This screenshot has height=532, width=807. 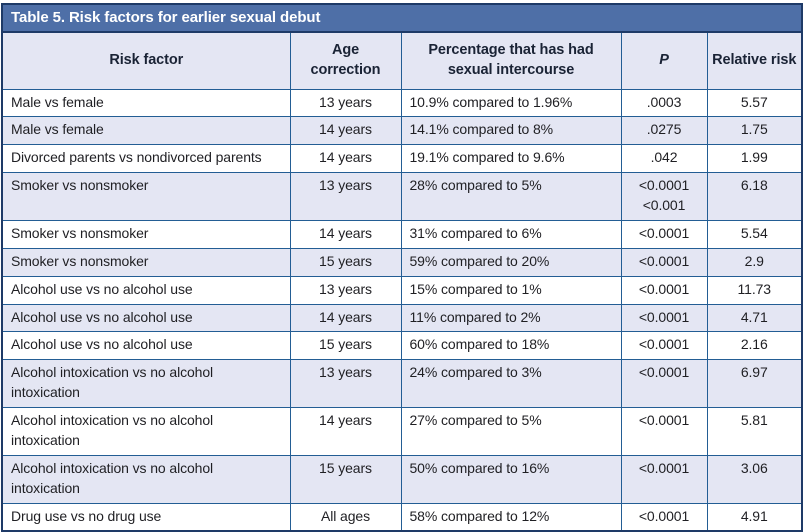 What do you see at coordinates (511, 290) in the screenshot?
I see `cell-percentage: 15% compared to 1%` at bounding box center [511, 290].